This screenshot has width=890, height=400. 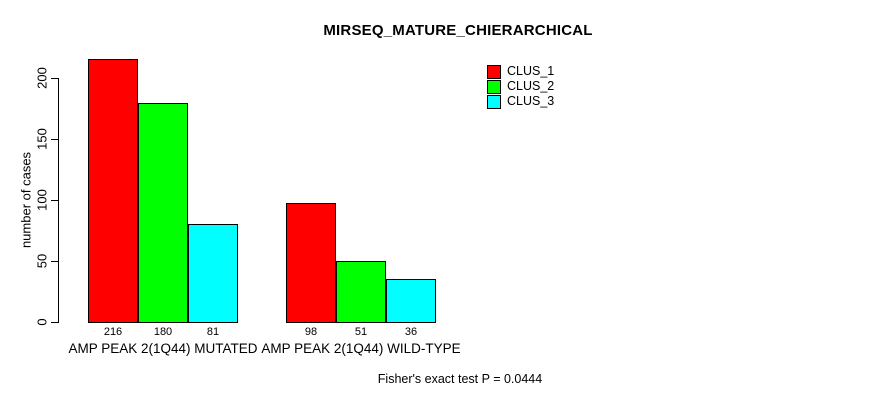 I want to click on bar-value-label: 51, so click(x=361, y=332).